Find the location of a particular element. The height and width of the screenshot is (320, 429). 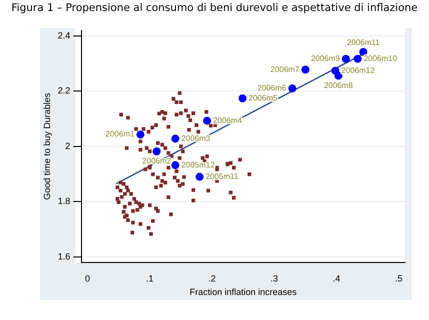

y-tick-label: 2 is located at coordinates (67, 145).